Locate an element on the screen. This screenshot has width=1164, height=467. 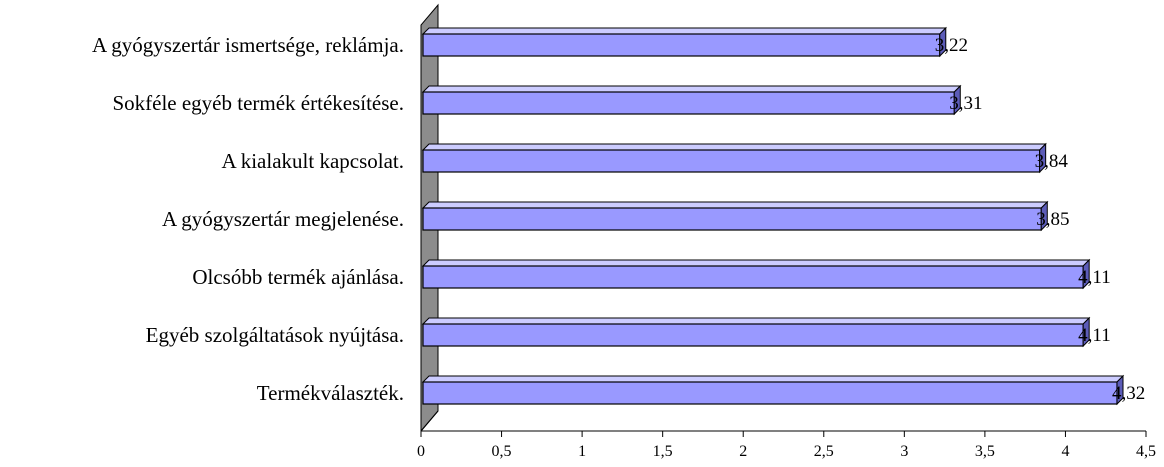
x-tick-label: 3 is located at coordinates (904, 451).